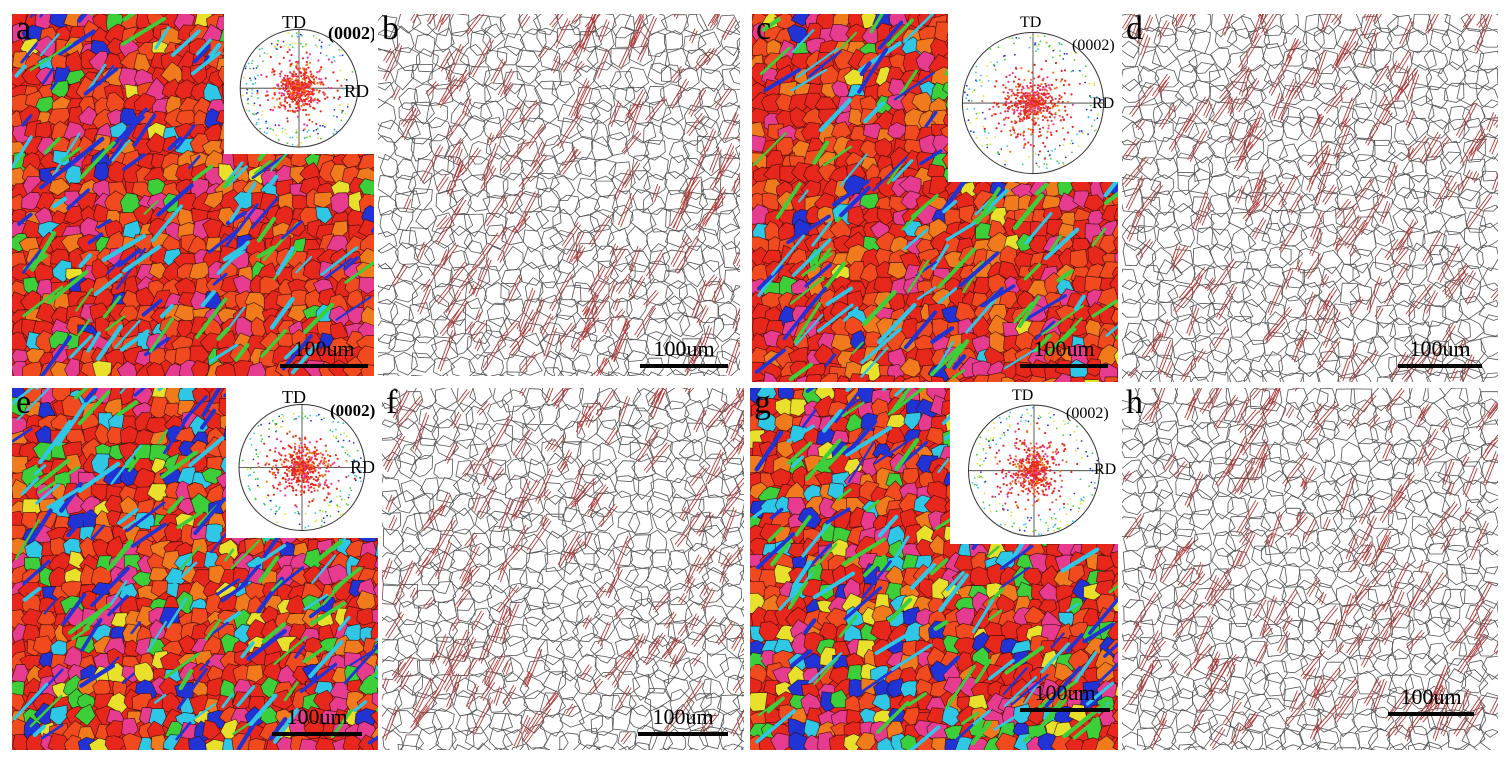 The image size is (1509, 764). I want to click on panel-c-ipf-map: TD (0002) RD c 100um, so click(935, 198).